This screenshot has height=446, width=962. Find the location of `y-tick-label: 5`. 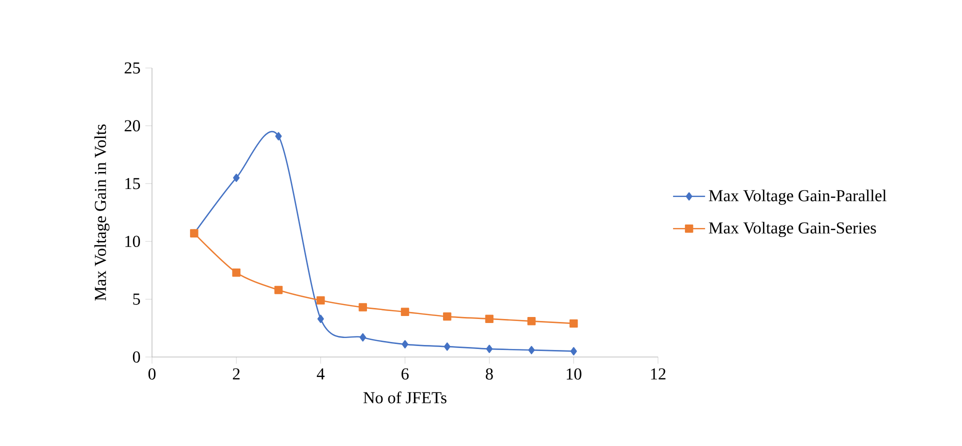

y-tick-label: 5 is located at coordinates (136, 299).